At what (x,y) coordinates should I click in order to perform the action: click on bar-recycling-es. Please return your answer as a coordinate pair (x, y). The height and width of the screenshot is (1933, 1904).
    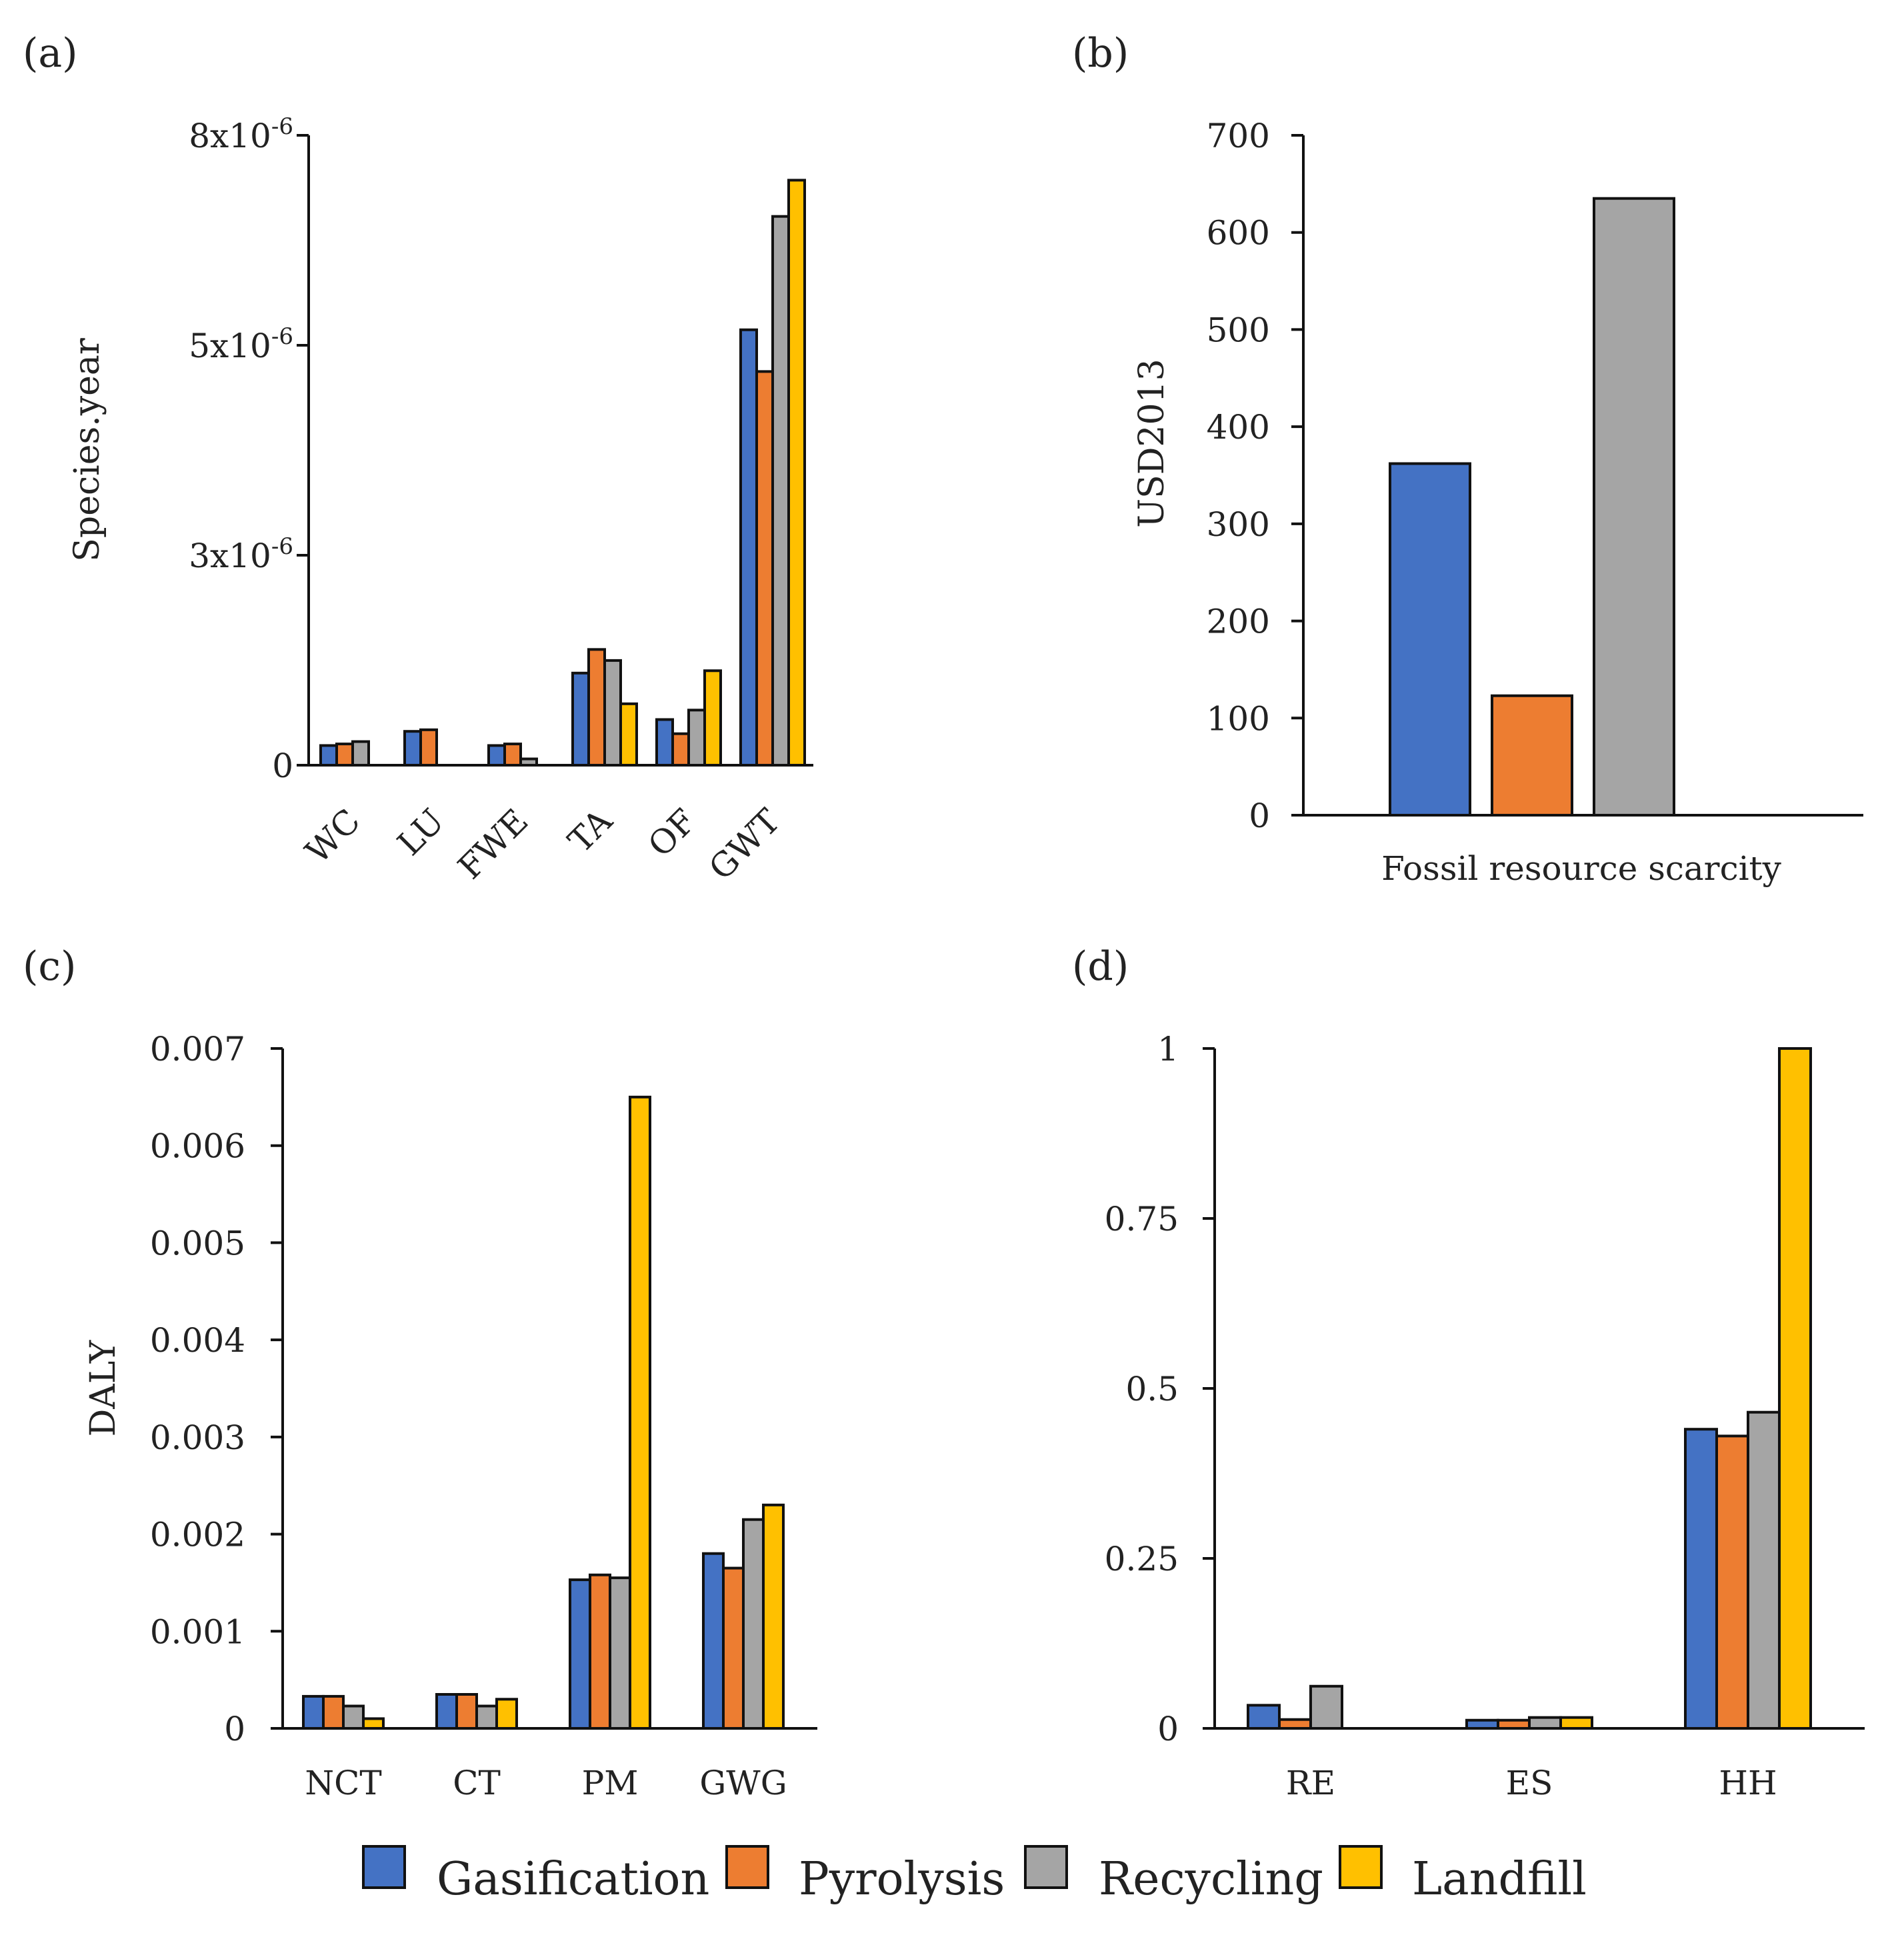
    Looking at the image, I should click on (1545, 1723).